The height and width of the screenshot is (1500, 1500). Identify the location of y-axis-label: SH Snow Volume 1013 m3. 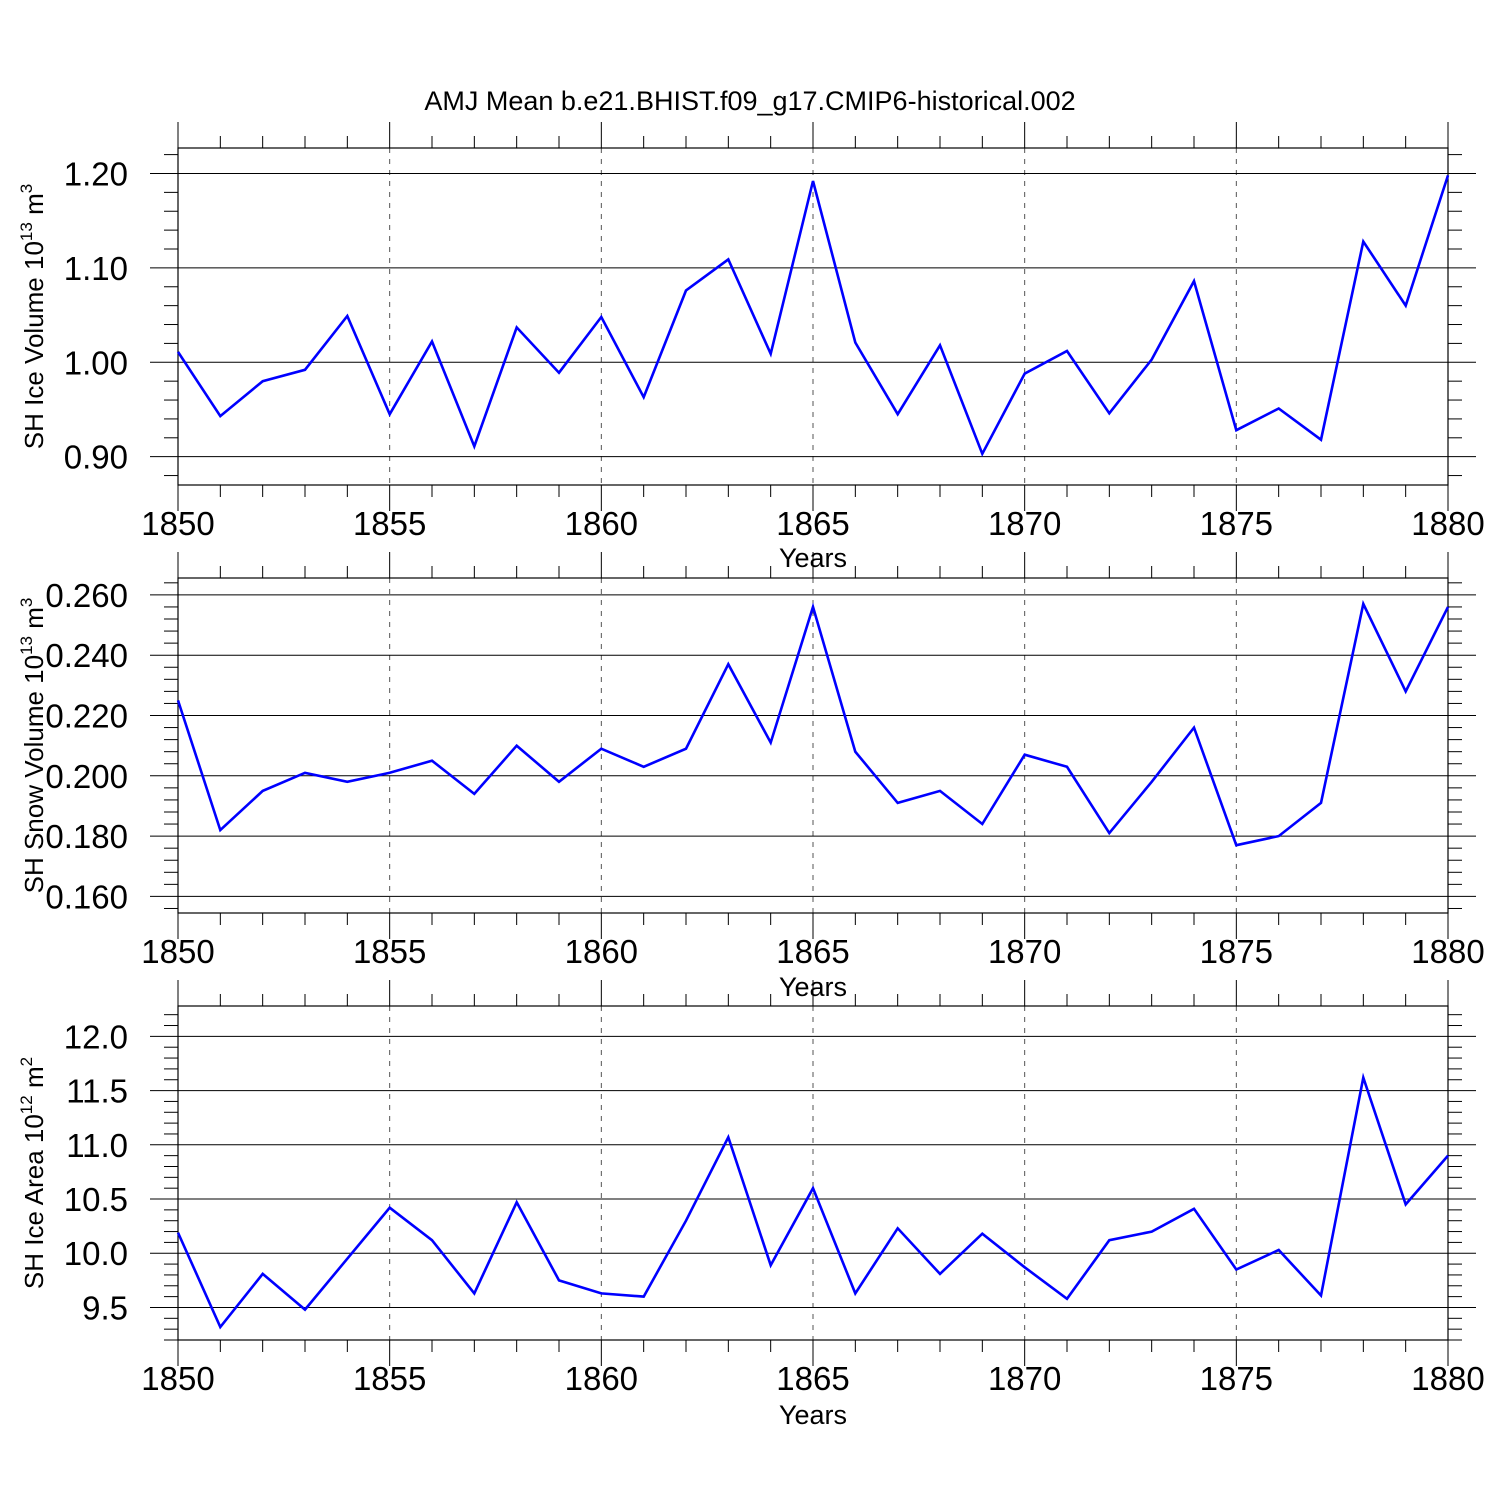
(33, 746).